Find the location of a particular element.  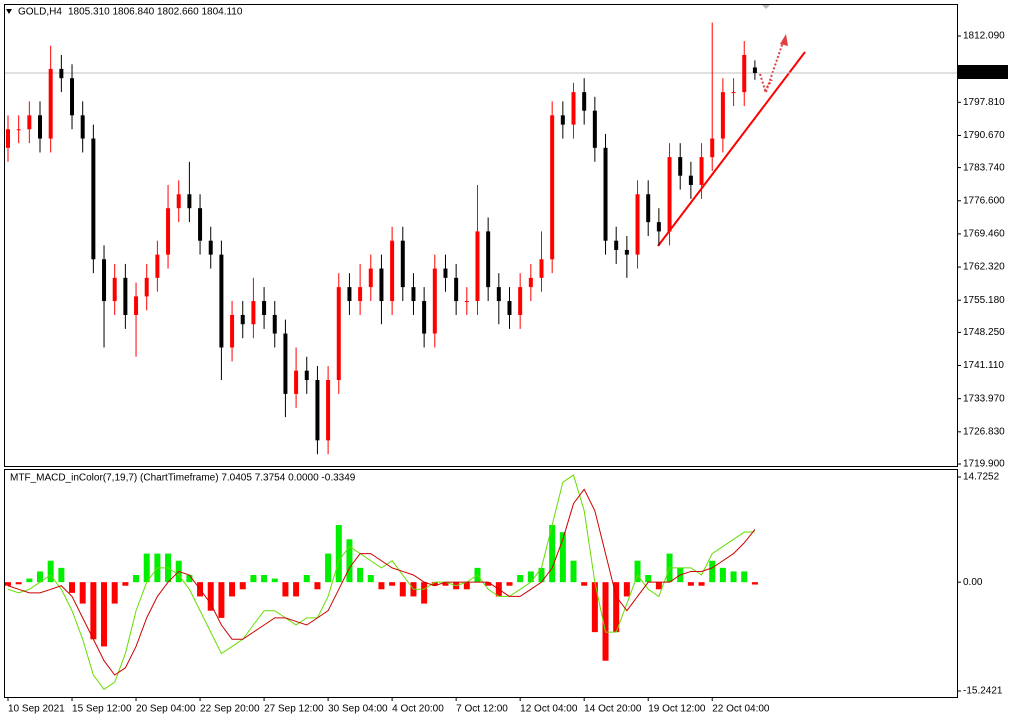

y-tick-label: 1762.320 is located at coordinates (984, 267).